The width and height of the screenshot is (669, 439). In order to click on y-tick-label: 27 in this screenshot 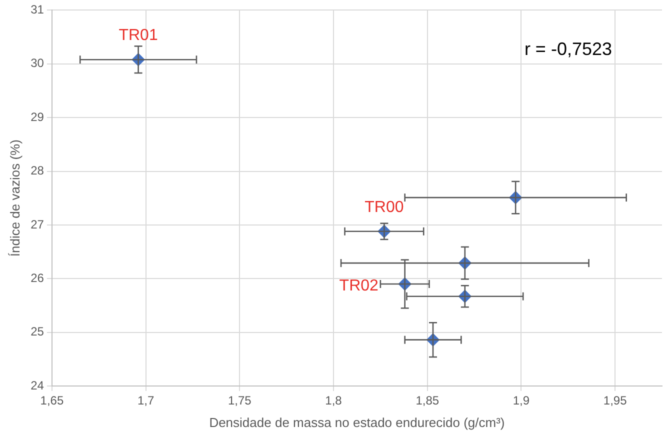, I will do `click(37, 224)`.